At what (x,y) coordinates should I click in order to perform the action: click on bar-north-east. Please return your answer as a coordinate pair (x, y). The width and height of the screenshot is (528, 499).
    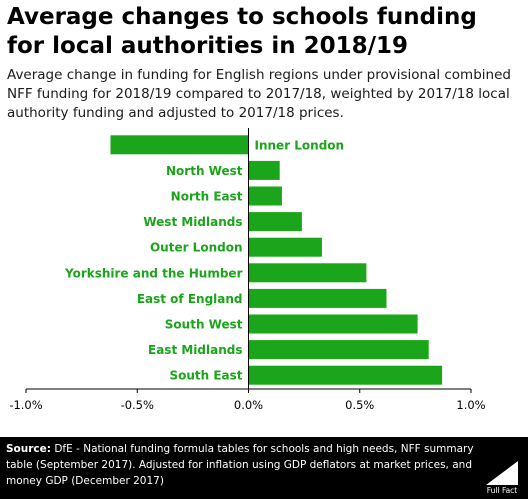
    Looking at the image, I should click on (265, 196).